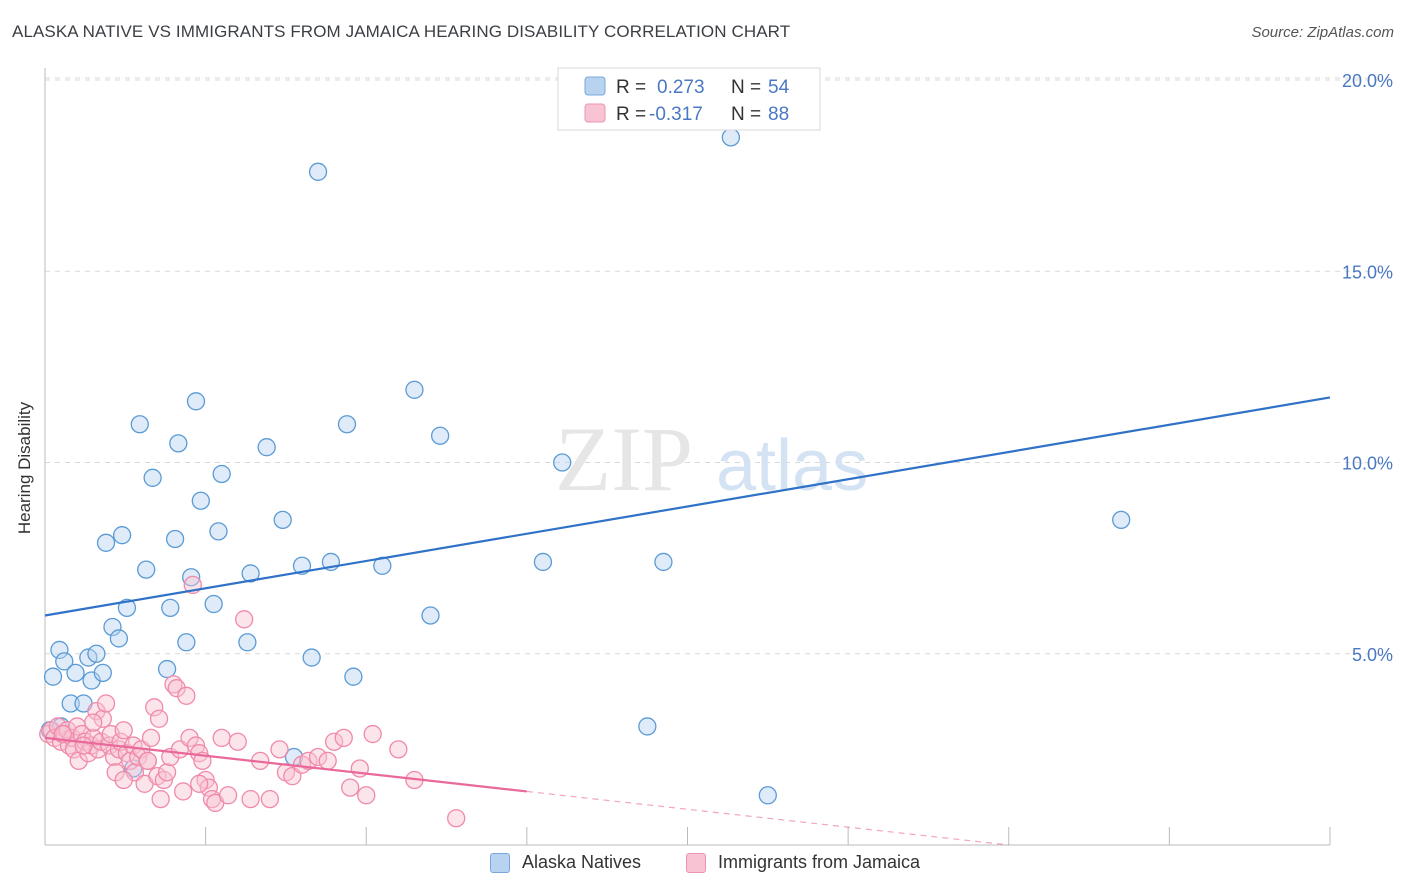  I want to click on watermark-atlas: atlas, so click(792, 466).